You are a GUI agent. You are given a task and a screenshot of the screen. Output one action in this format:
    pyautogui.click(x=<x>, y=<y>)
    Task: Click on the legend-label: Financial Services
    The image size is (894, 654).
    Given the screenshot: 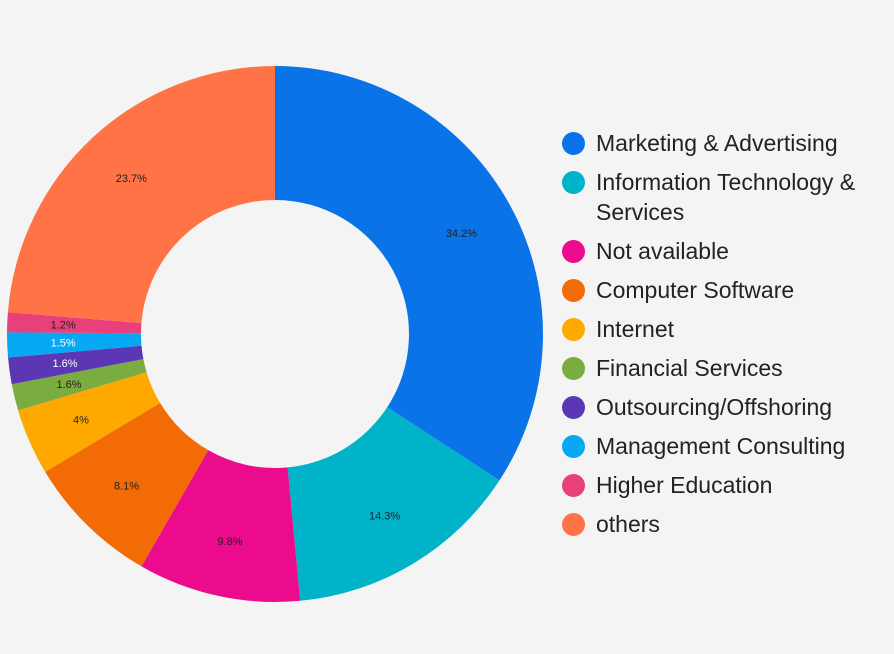 What is the action you would take?
    pyautogui.click(x=689, y=368)
    